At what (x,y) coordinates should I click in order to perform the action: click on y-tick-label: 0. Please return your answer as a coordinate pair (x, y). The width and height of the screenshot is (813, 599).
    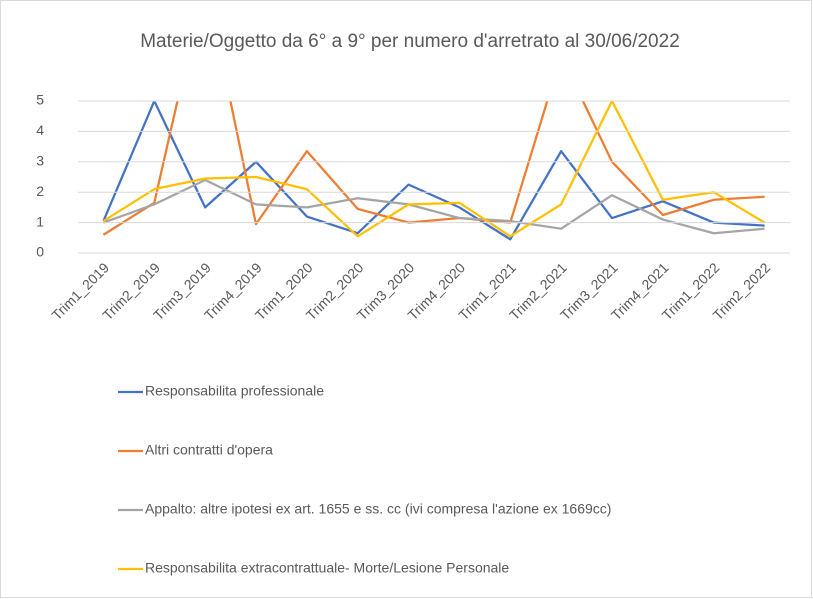
    Looking at the image, I should click on (40, 252).